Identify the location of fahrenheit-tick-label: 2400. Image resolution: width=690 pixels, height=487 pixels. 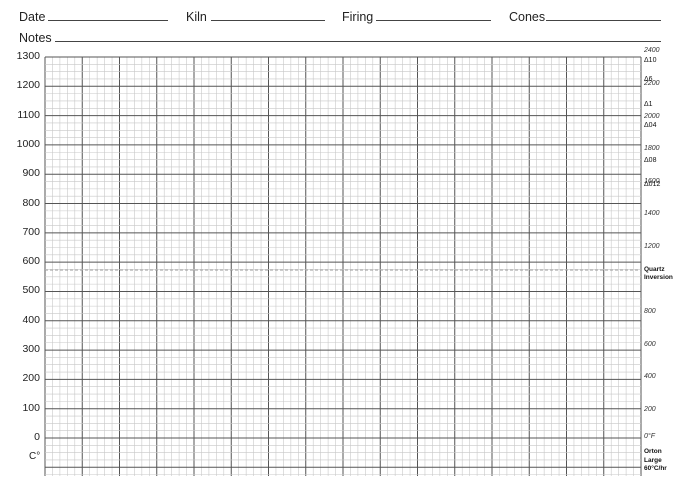
(652, 51).